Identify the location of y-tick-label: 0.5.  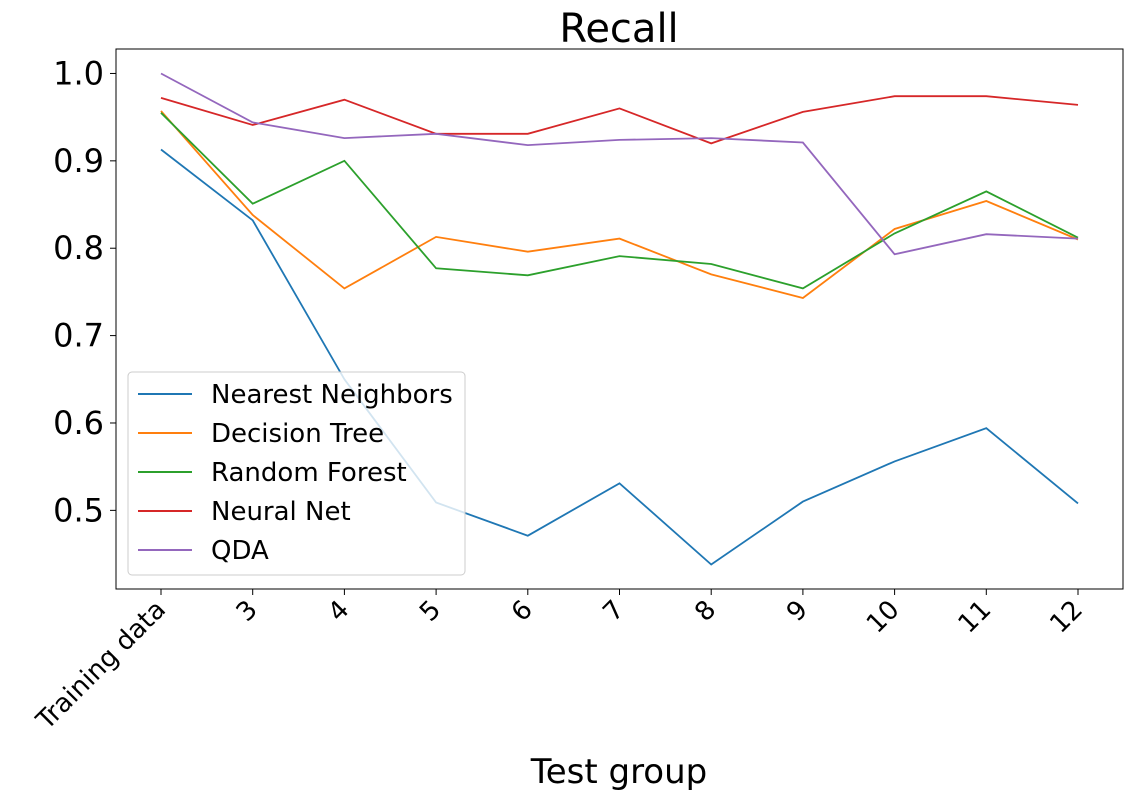
(78, 510).